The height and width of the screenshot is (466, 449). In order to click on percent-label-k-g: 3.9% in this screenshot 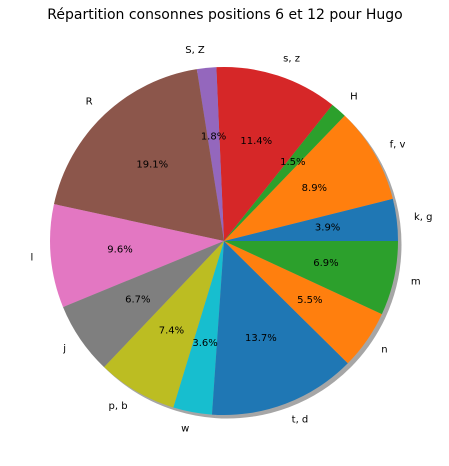, I will do `click(327, 228)`.